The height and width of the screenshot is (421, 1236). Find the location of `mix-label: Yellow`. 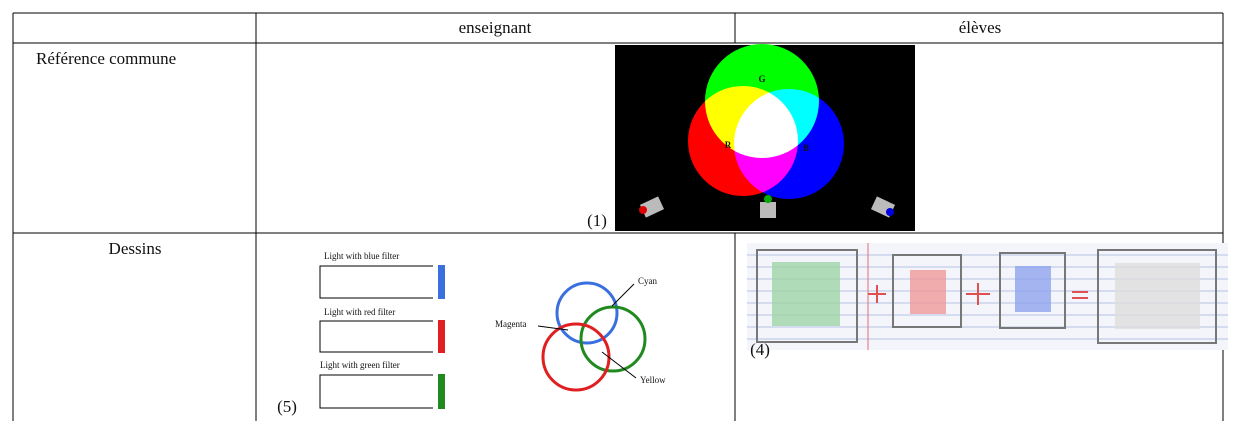

mix-label: Yellow is located at coordinates (653, 380).